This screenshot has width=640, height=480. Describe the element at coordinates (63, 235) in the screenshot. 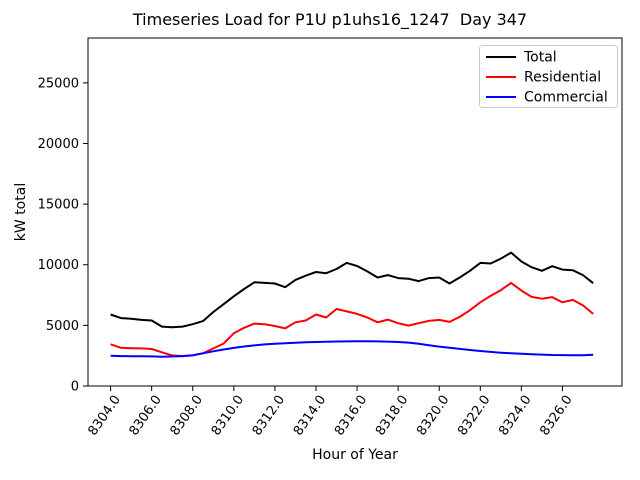

I see `y-axis-ticks: 0 5000 10000 15000 20000 25000` at that location.